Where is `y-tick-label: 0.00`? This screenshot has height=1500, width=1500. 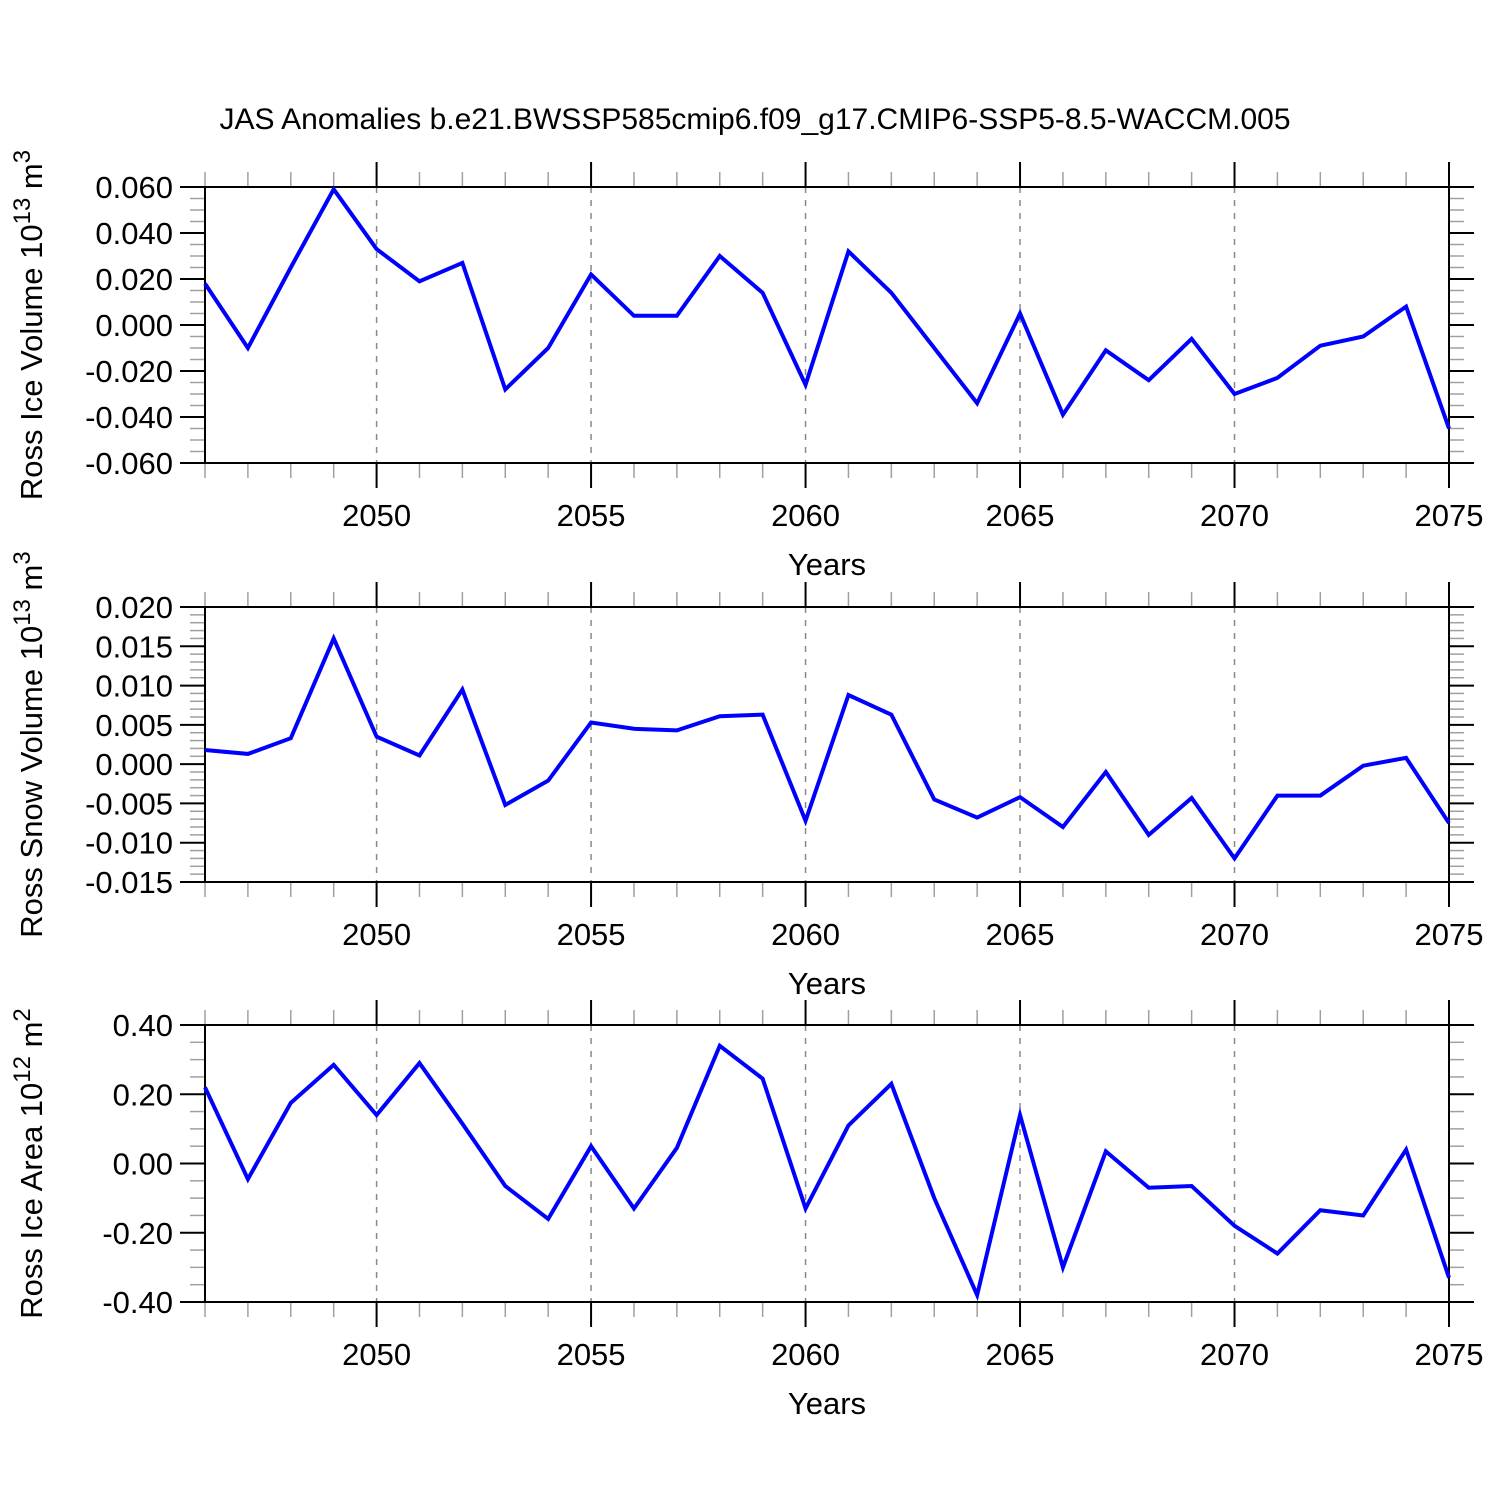
y-tick-label: 0.00 is located at coordinates (143, 1164).